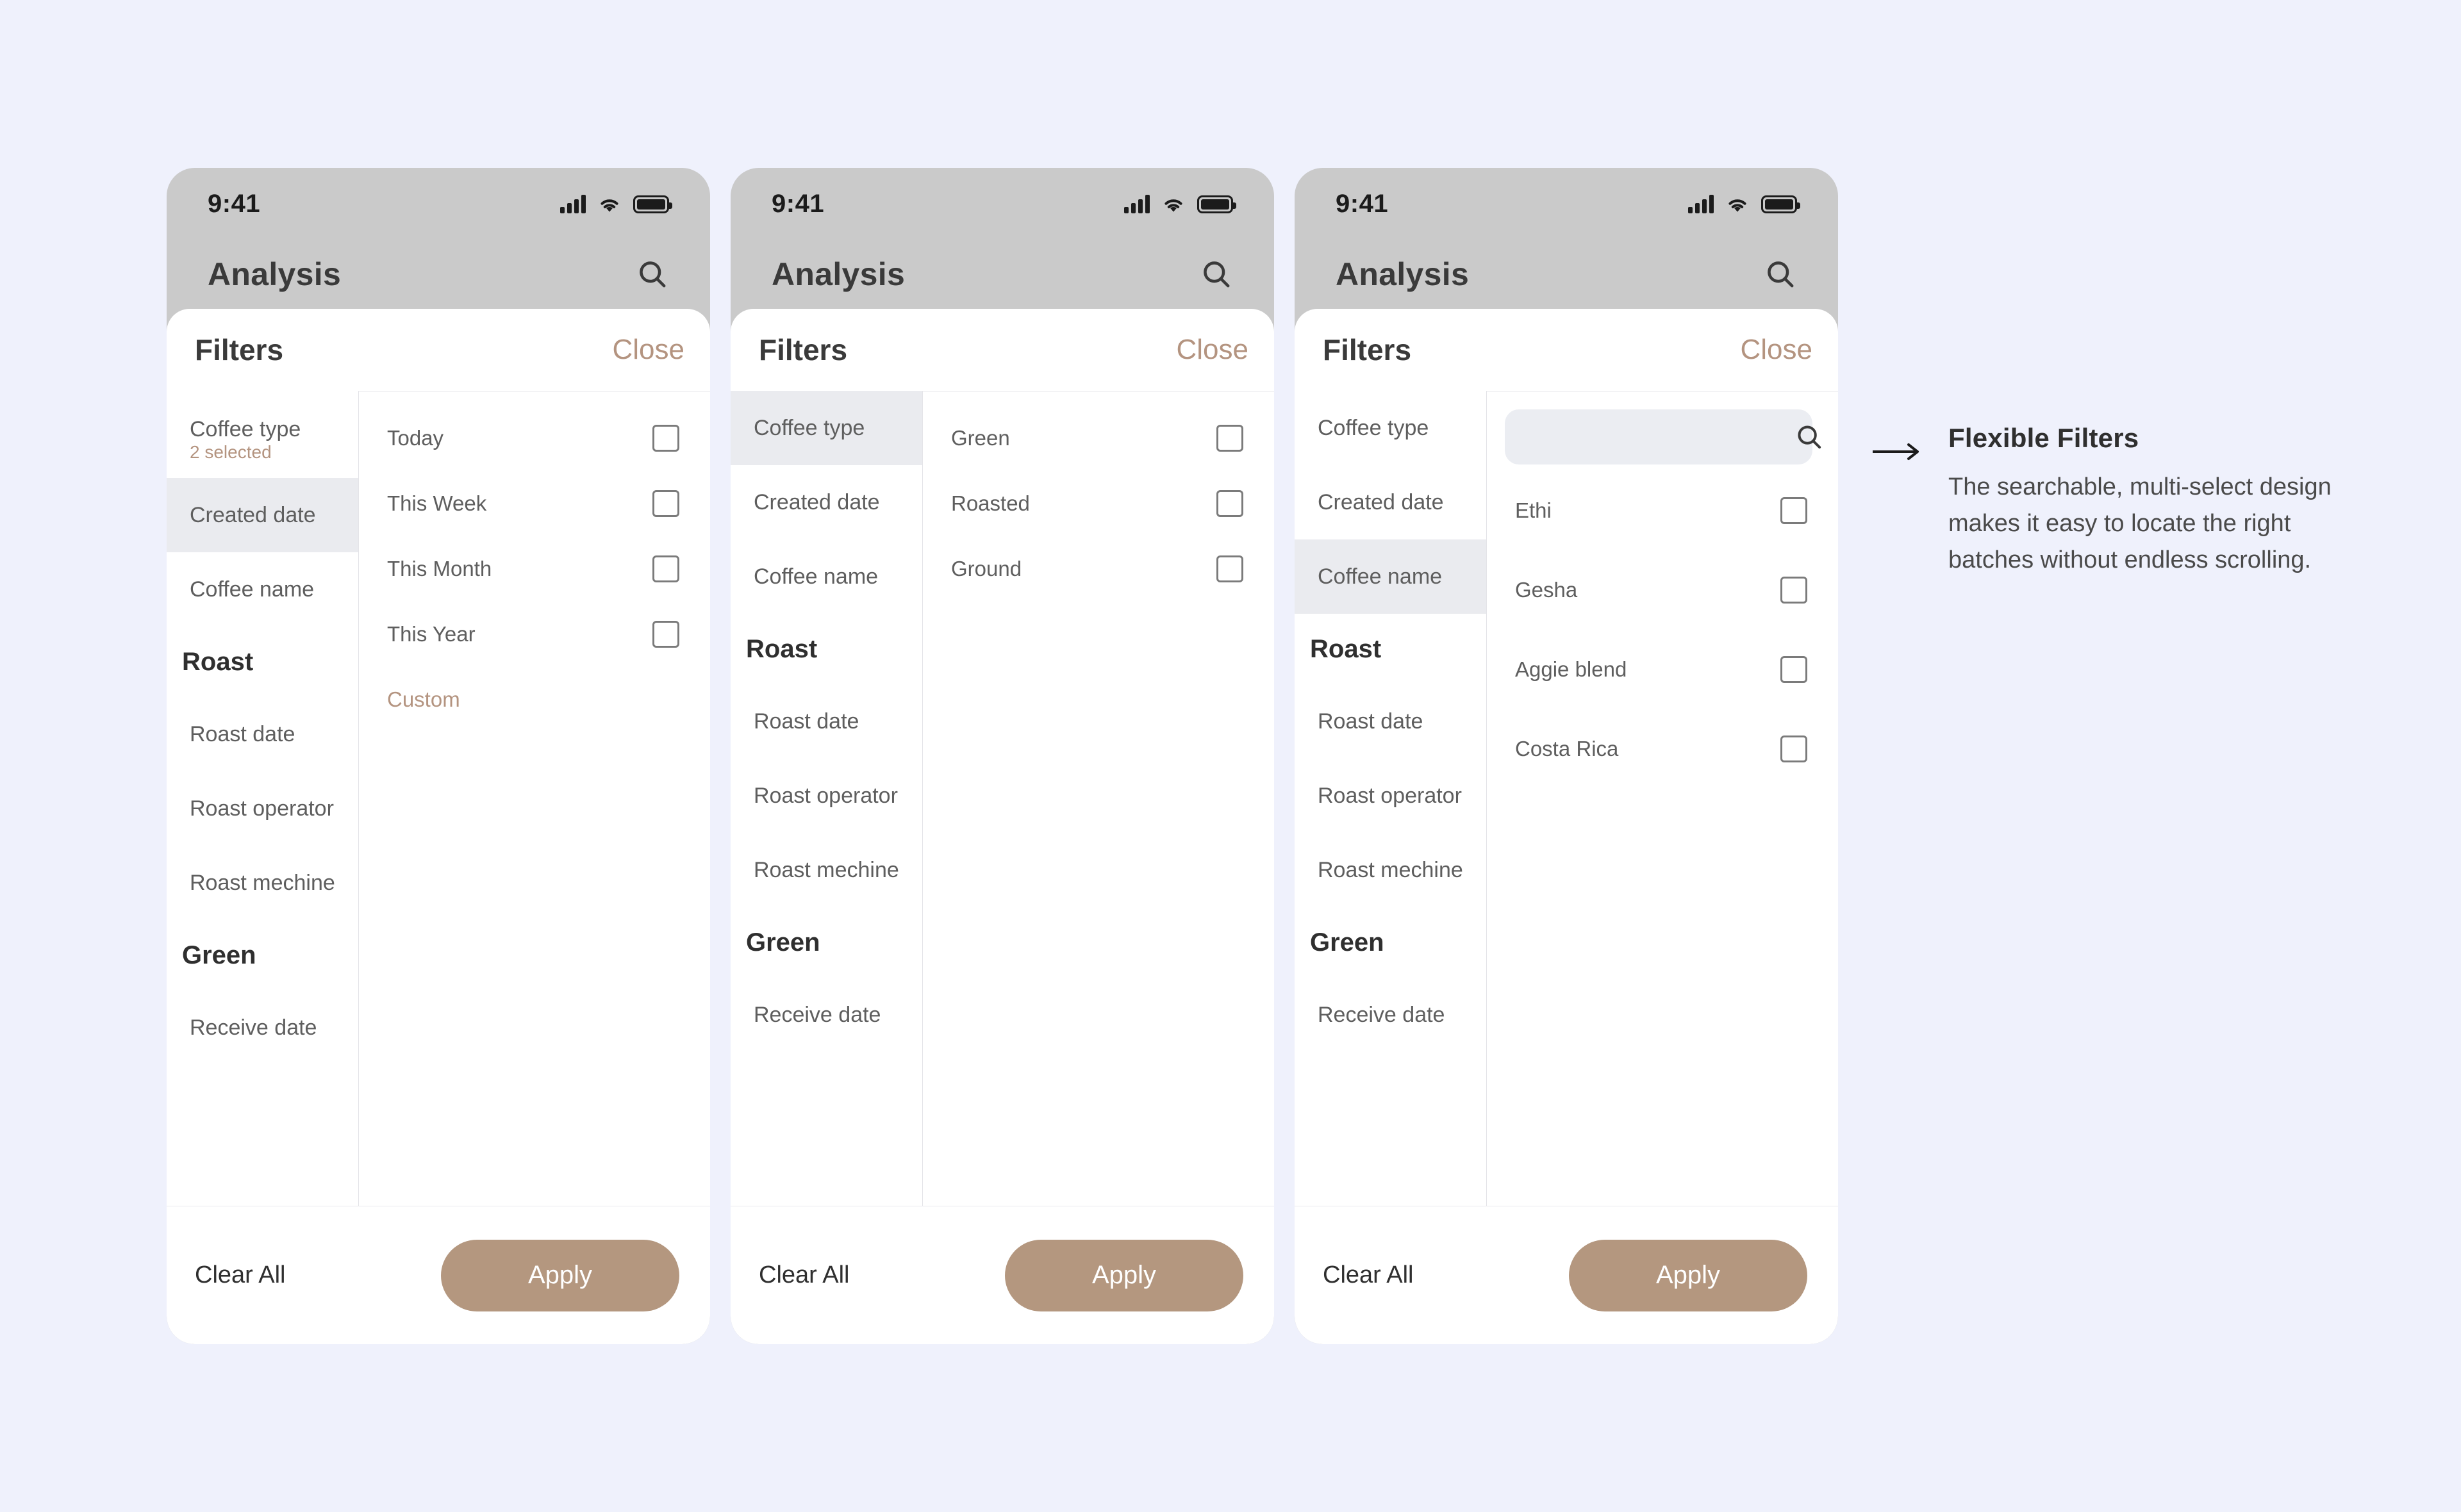 The width and height of the screenshot is (2461, 1512). Describe the element at coordinates (1098, 439) in the screenshot. I see `option-row-green: Green` at that location.